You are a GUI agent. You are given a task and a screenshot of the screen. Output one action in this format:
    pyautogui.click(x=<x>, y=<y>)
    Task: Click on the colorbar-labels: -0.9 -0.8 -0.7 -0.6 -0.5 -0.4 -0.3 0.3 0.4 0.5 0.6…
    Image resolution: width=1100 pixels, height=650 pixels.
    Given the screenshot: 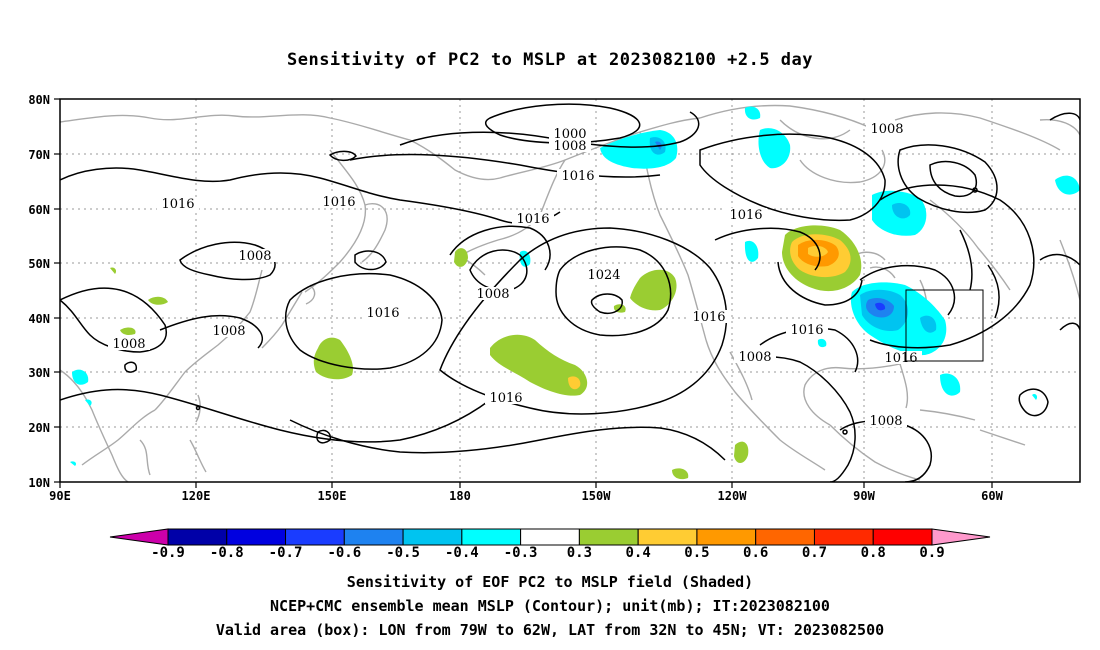 What is the action you would take?
    pyautogui.click(x=548, y=553)
    